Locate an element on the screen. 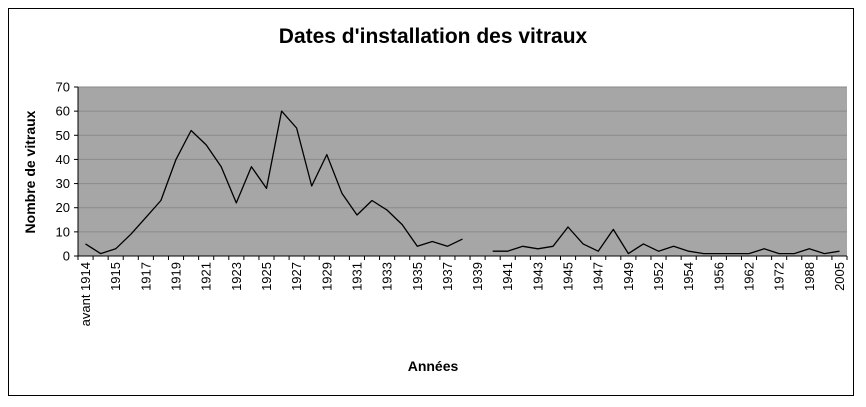  x-tick-label: 1923 is located at coordinates (236, 276).